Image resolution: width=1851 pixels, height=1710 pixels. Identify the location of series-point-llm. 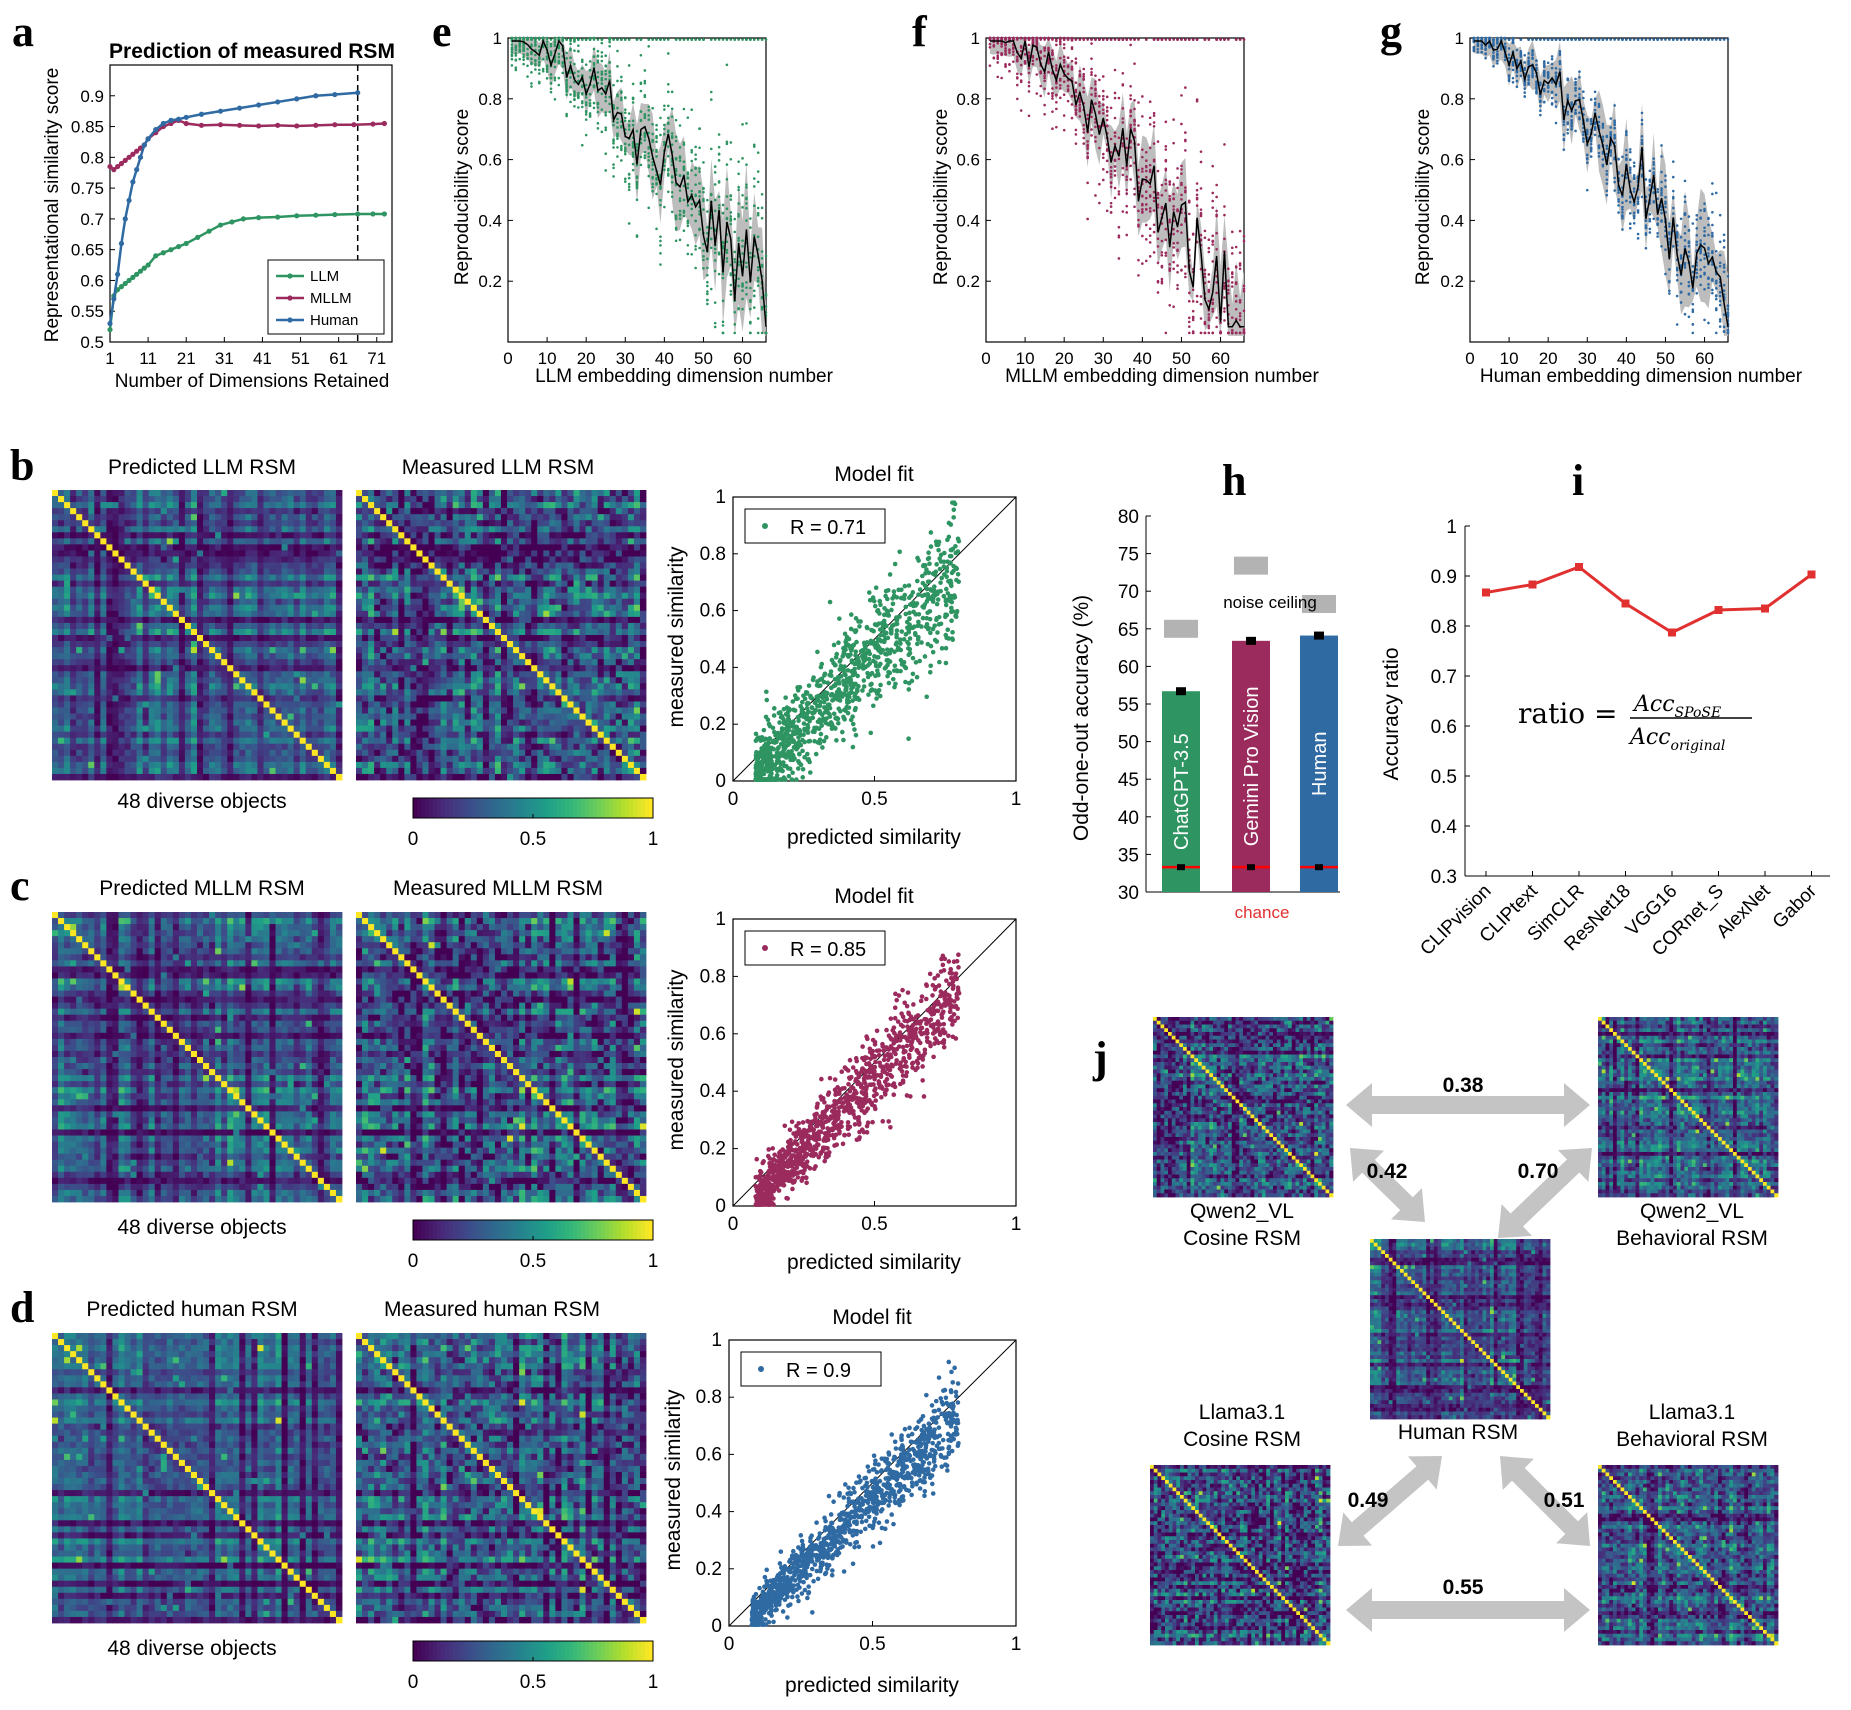
(232, 222).